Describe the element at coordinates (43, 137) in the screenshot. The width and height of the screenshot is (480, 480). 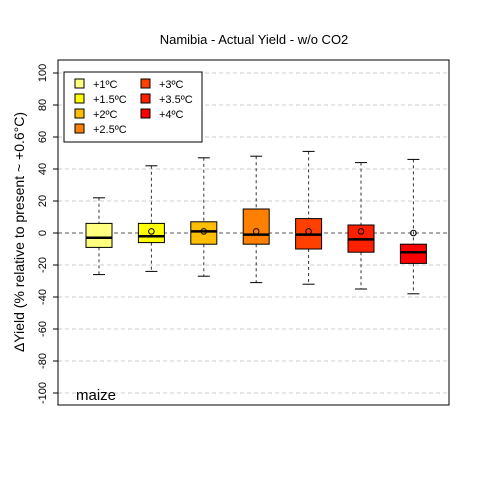
I see `y-tick-label: 60` at that location.